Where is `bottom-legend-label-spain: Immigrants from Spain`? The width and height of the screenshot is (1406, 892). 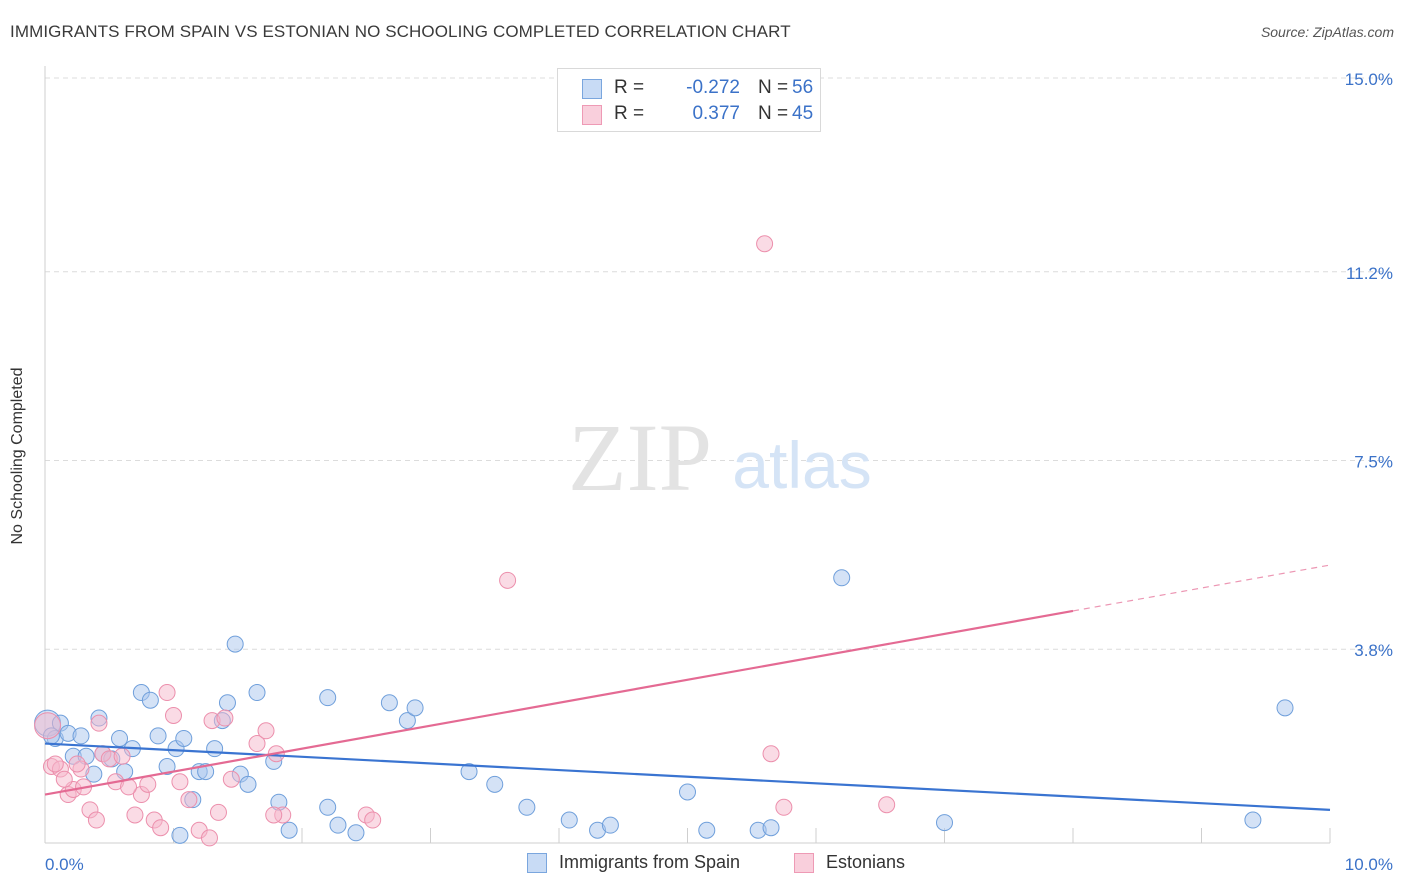
bottom-legend-label-spain: Immigrants from Spain is located at coordinates (650, 862).